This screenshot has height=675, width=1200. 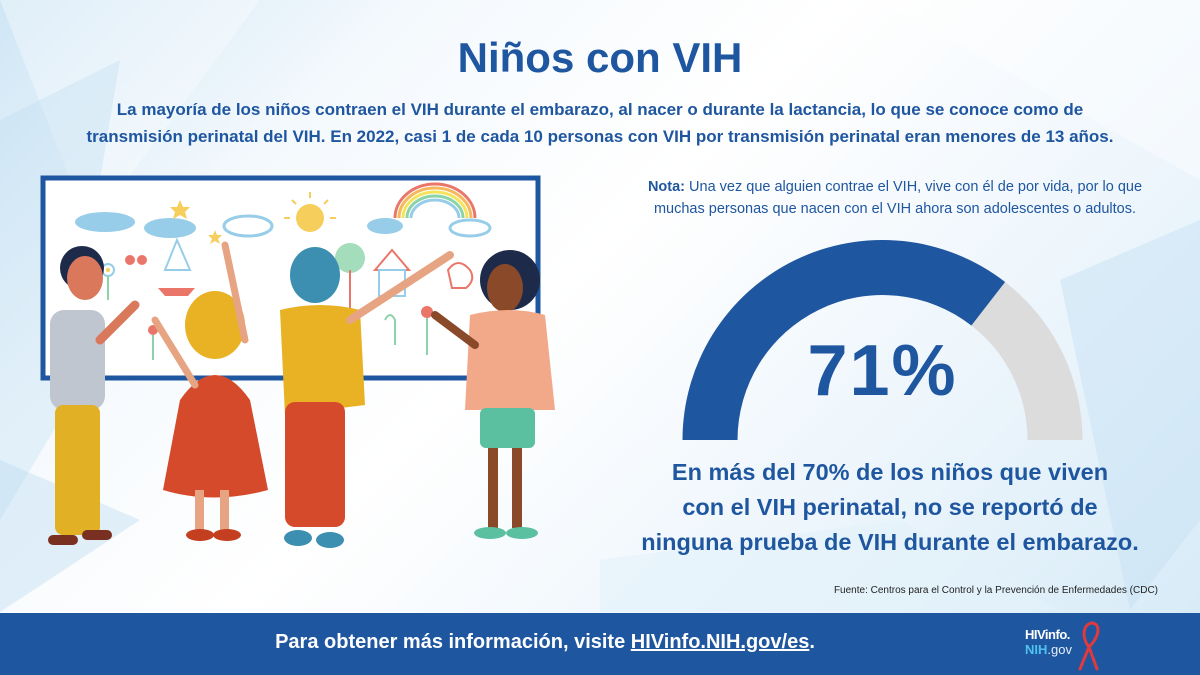 I want to click on red-ribbon-icon, so click(x=1089, y=646).